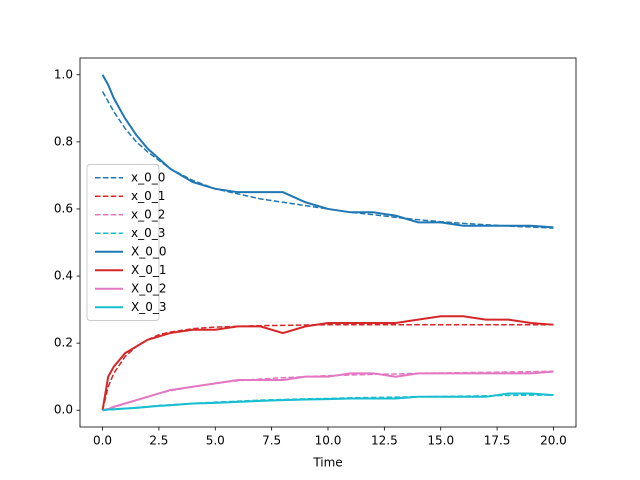 This screenshot has width=640, height=480. What do you see at coordinates (148, 214) in the screenshot?
I see `legend-label: x_0_2` at bounding box center [148, 214].